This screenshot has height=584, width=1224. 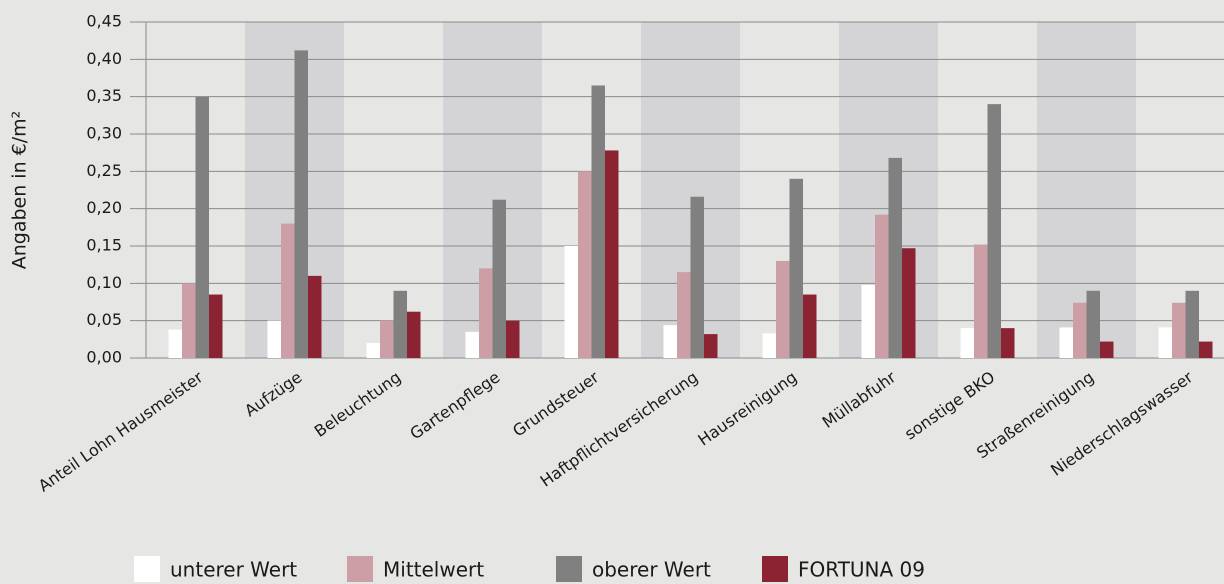 I want to click on legend-text: unterer Wert, so click(x=233, y=570).